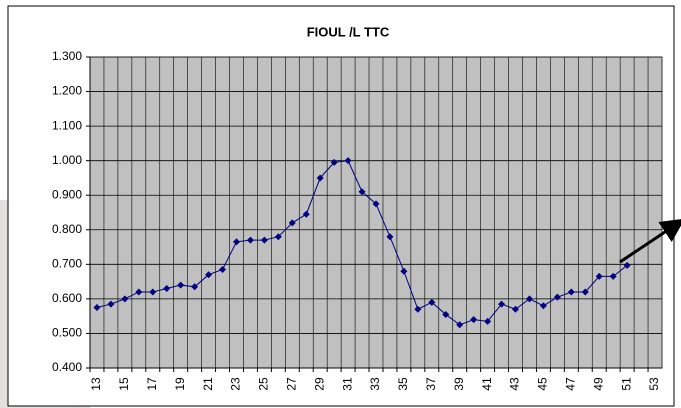  Describe the element at coordinates (543, 384) in the screenshot. I see `x-tick-label: 45` at that location.